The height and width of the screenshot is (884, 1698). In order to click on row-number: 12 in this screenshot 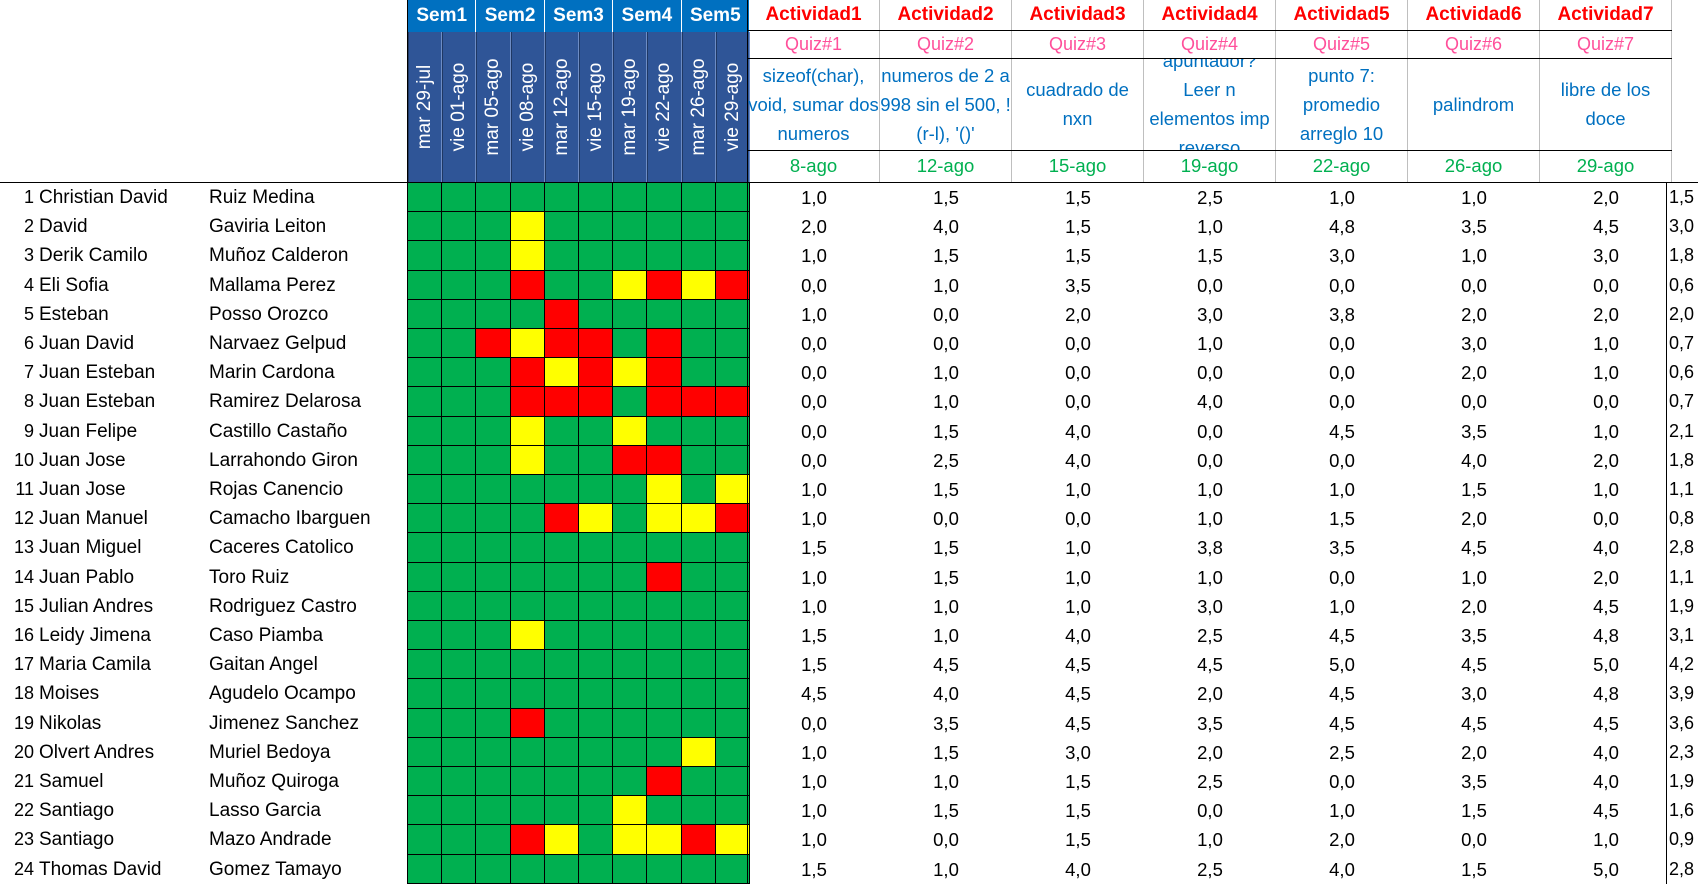, I will do `click(23, 518)`.